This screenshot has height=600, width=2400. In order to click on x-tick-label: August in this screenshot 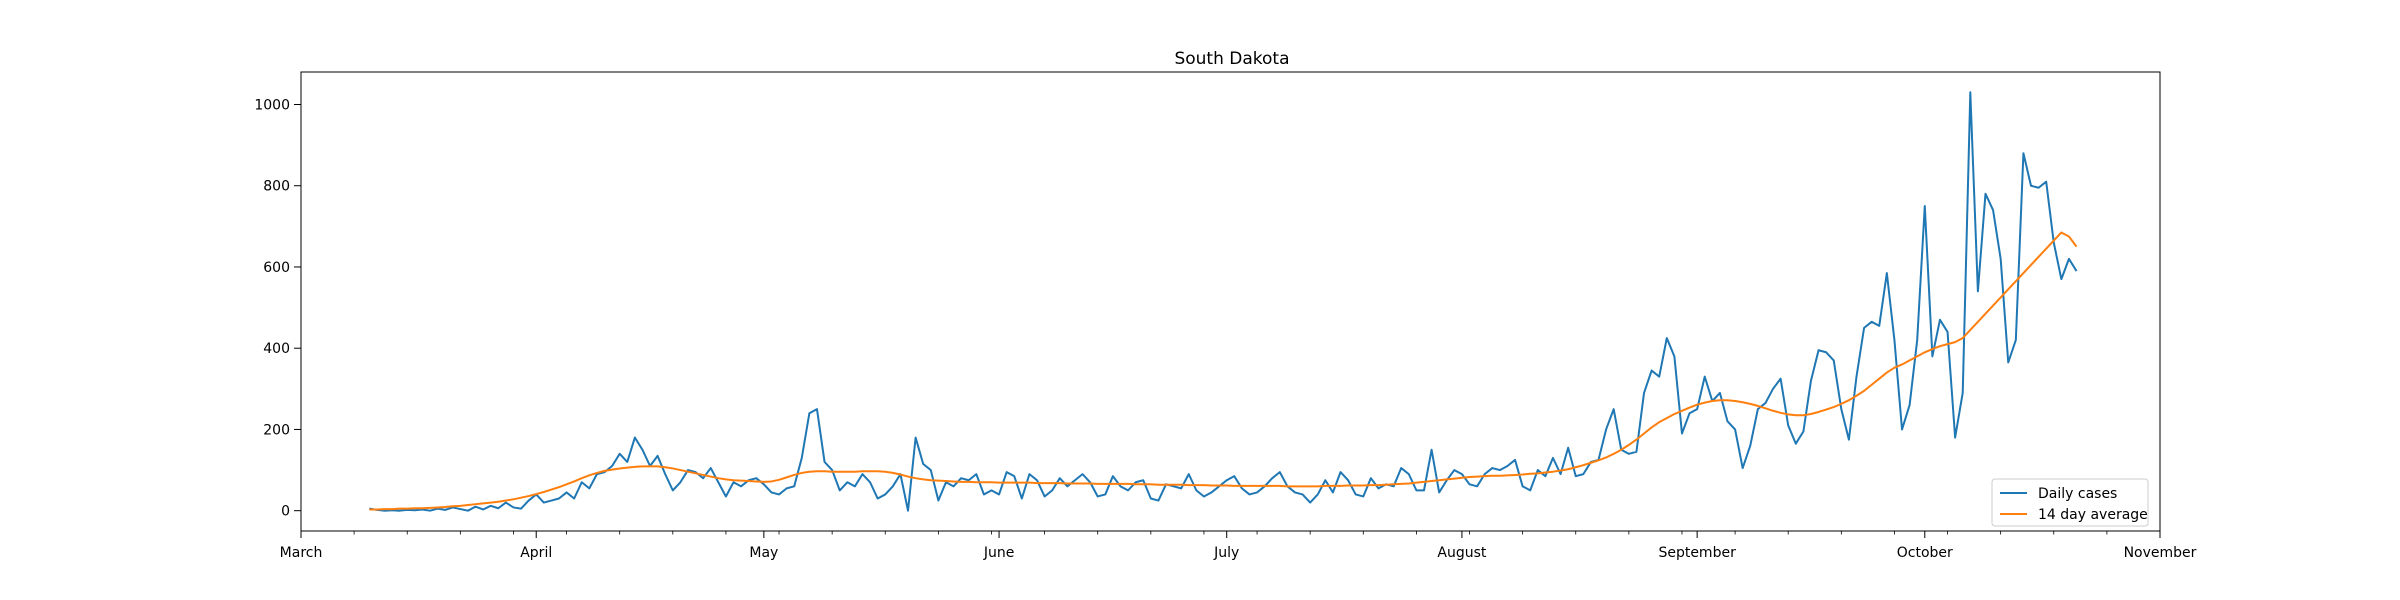, I will do `click(1462, 553)`.